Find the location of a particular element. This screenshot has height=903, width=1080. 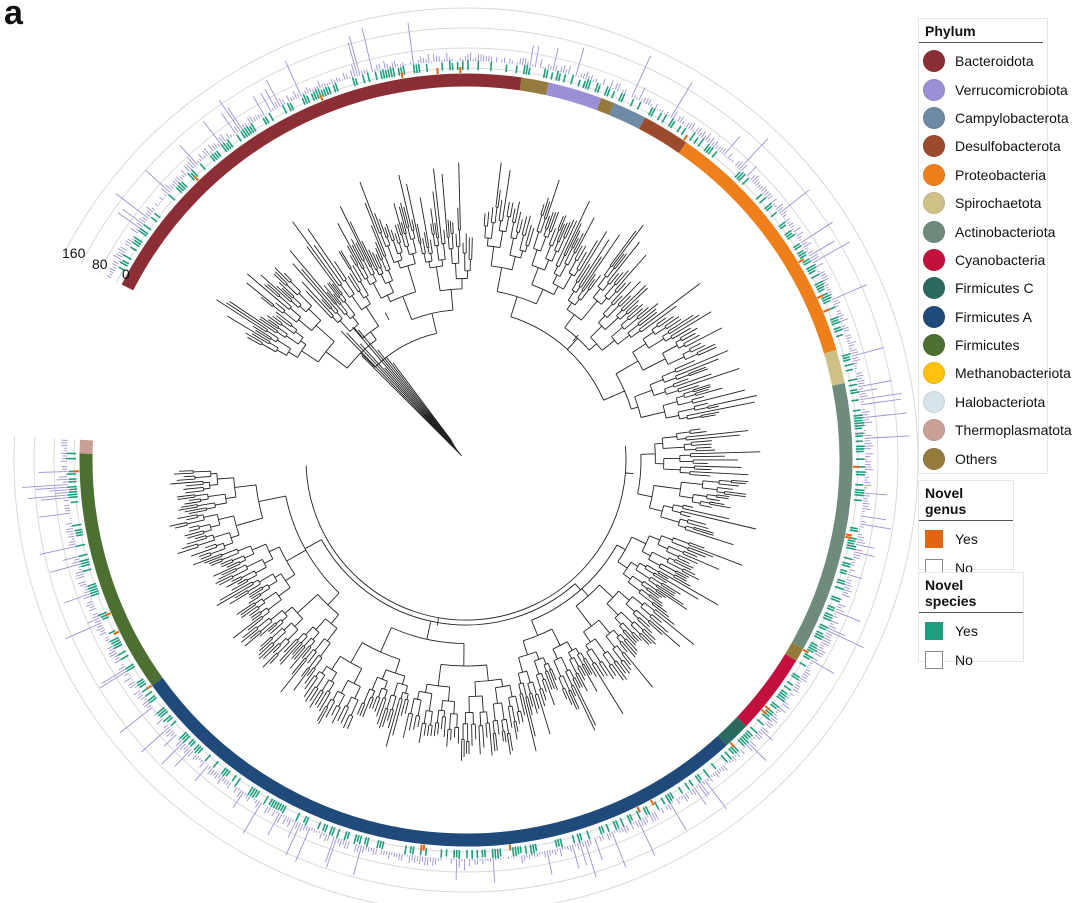

phylum-swatch is located at coordinates (934, 458).